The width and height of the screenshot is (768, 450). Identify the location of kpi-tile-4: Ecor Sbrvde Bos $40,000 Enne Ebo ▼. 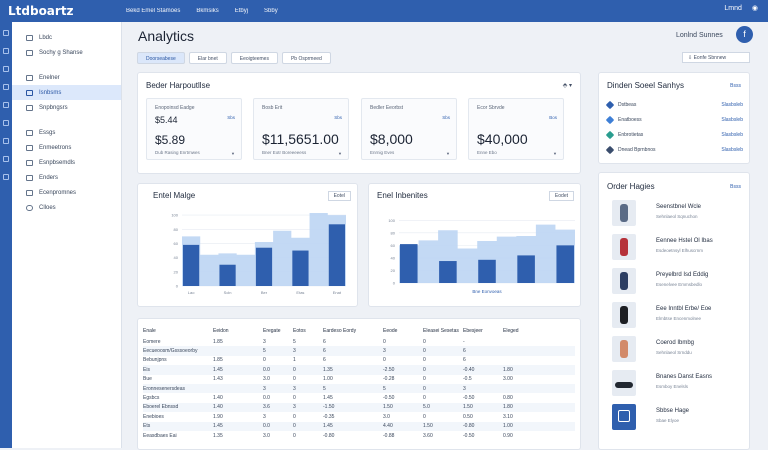
(516, 129).